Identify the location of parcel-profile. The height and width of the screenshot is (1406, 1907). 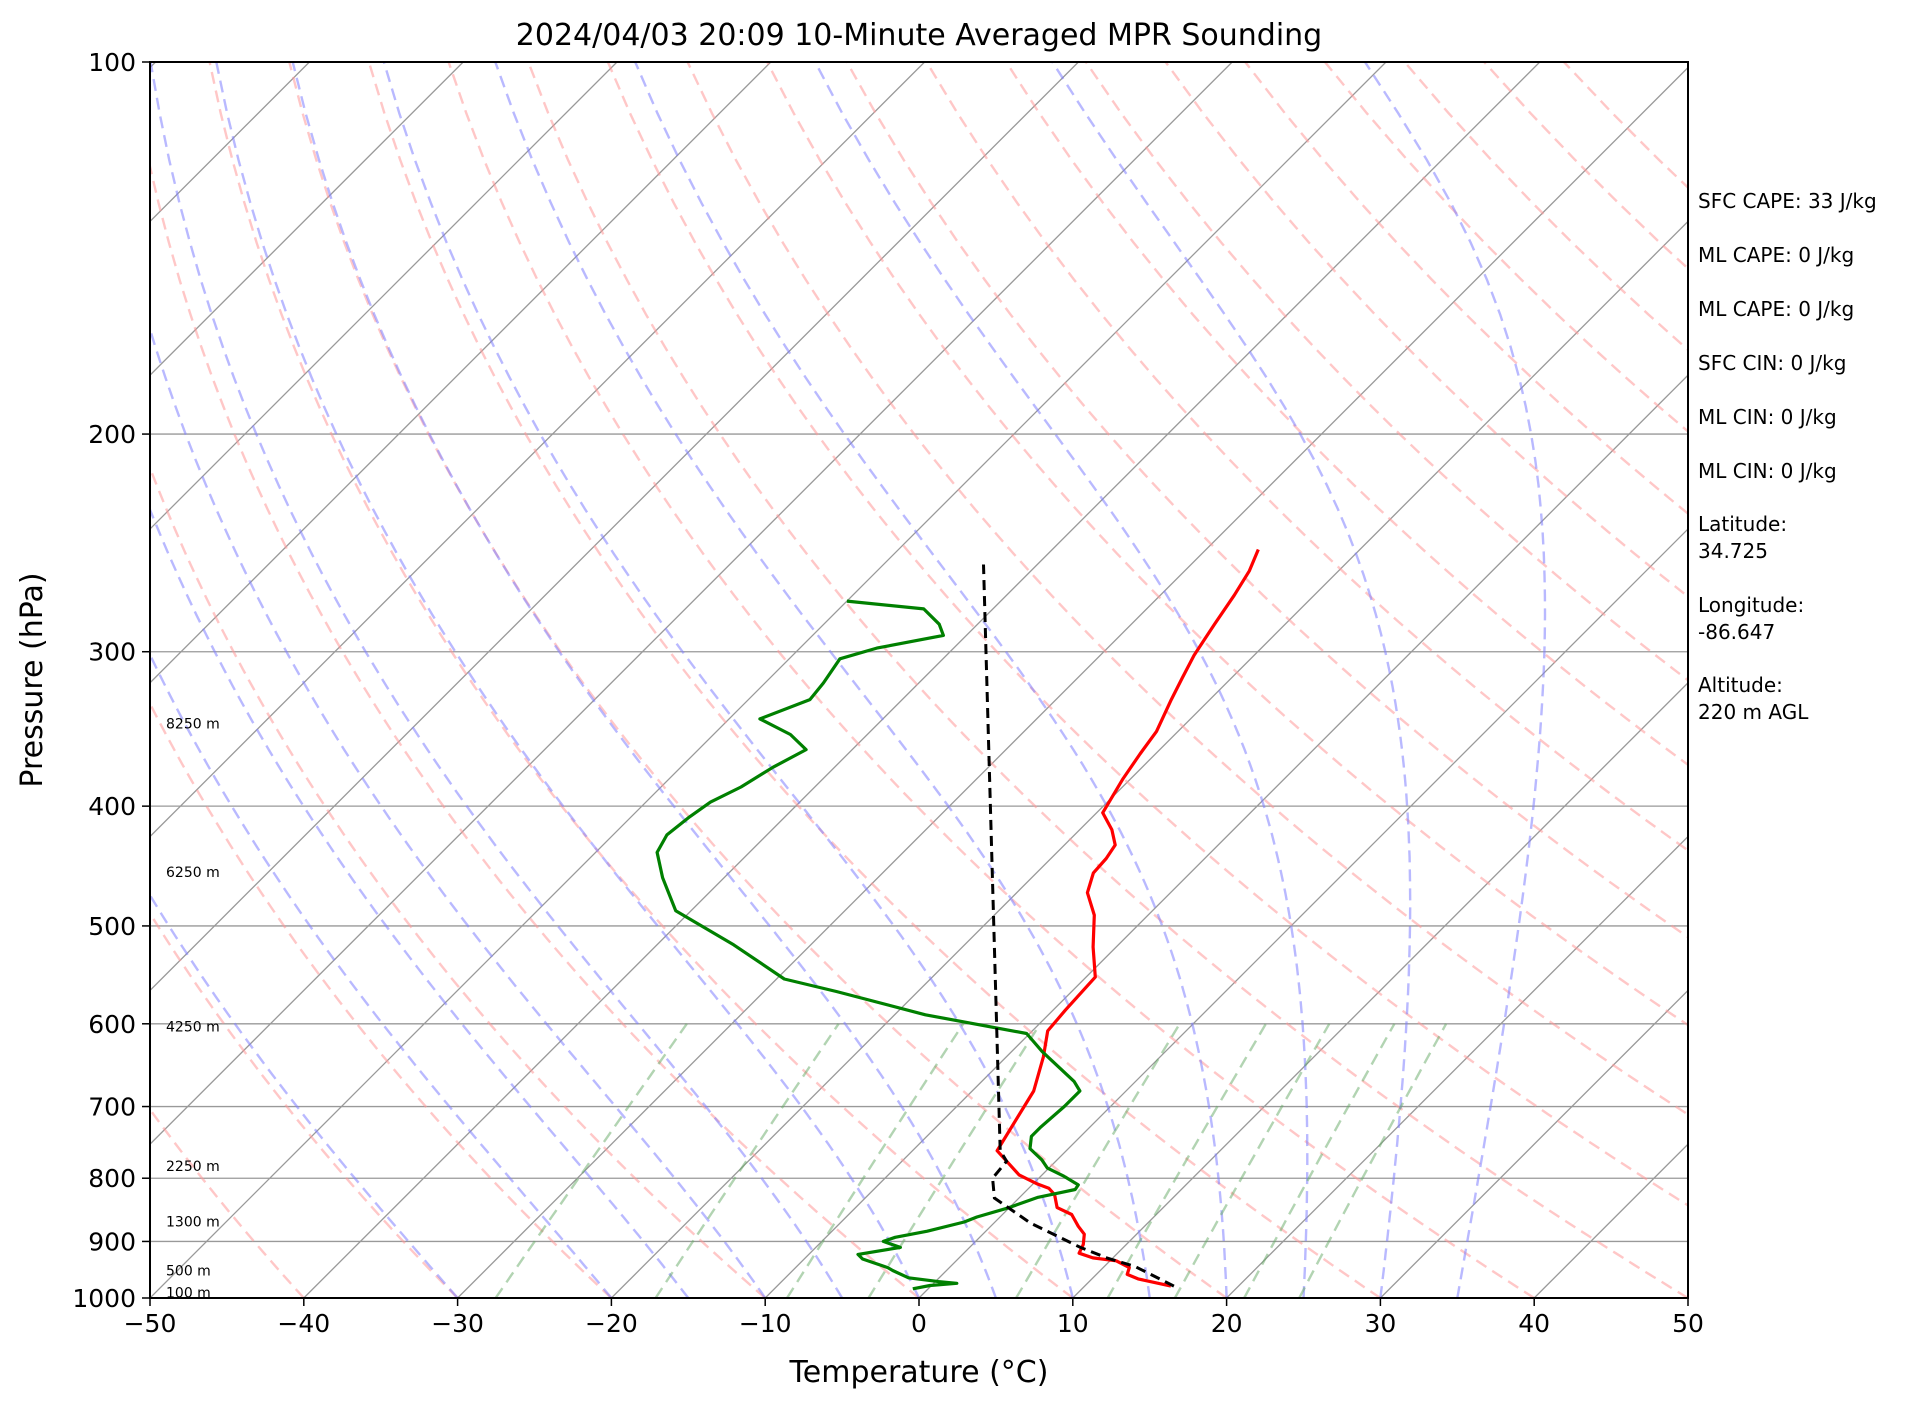
(1078, 926).